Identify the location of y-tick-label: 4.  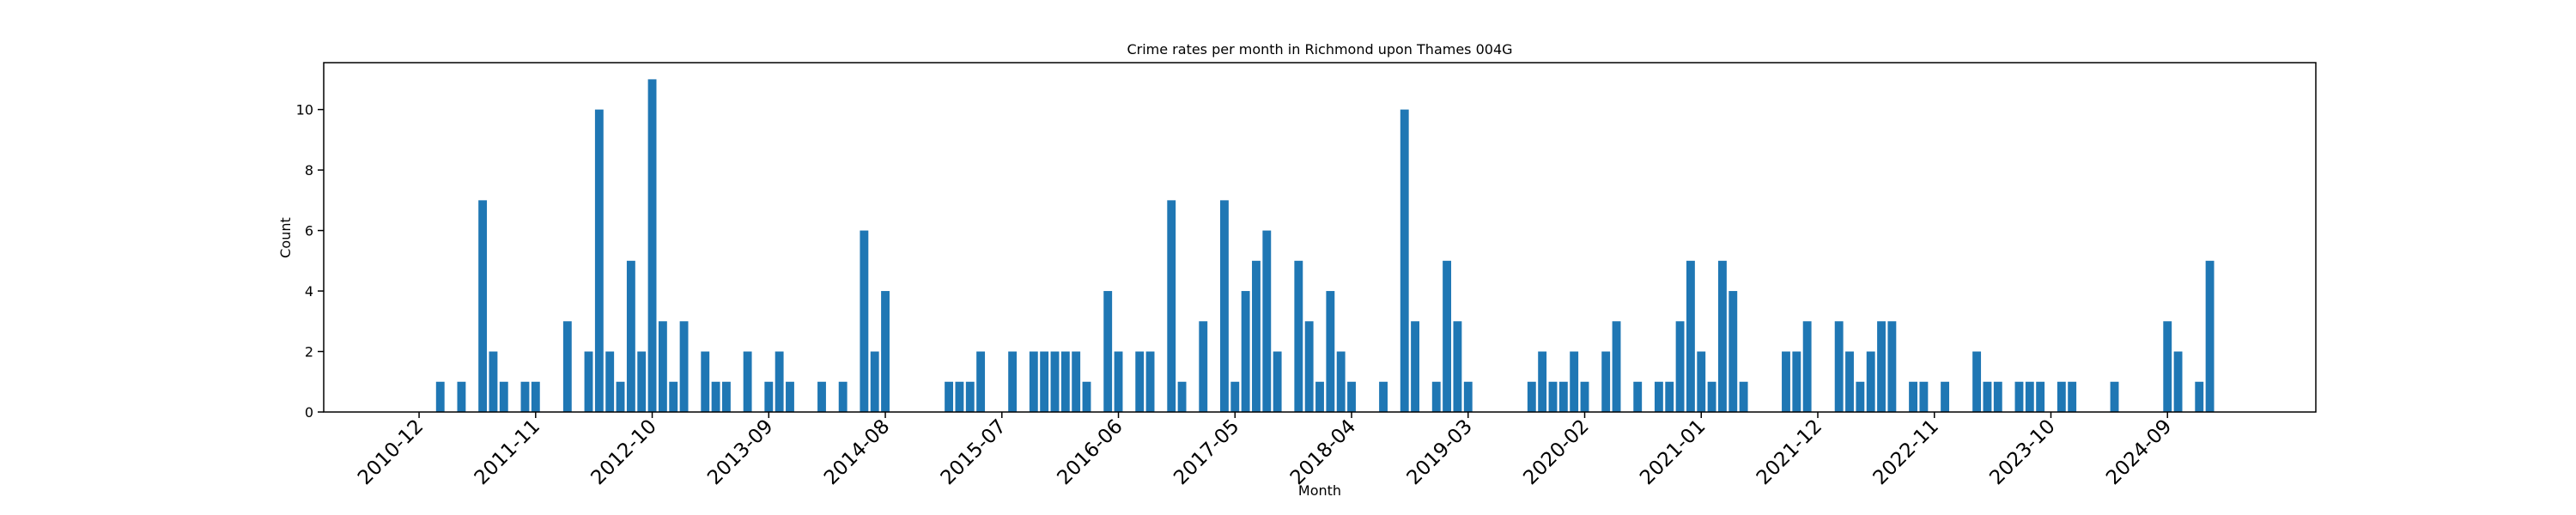
(309, 291).